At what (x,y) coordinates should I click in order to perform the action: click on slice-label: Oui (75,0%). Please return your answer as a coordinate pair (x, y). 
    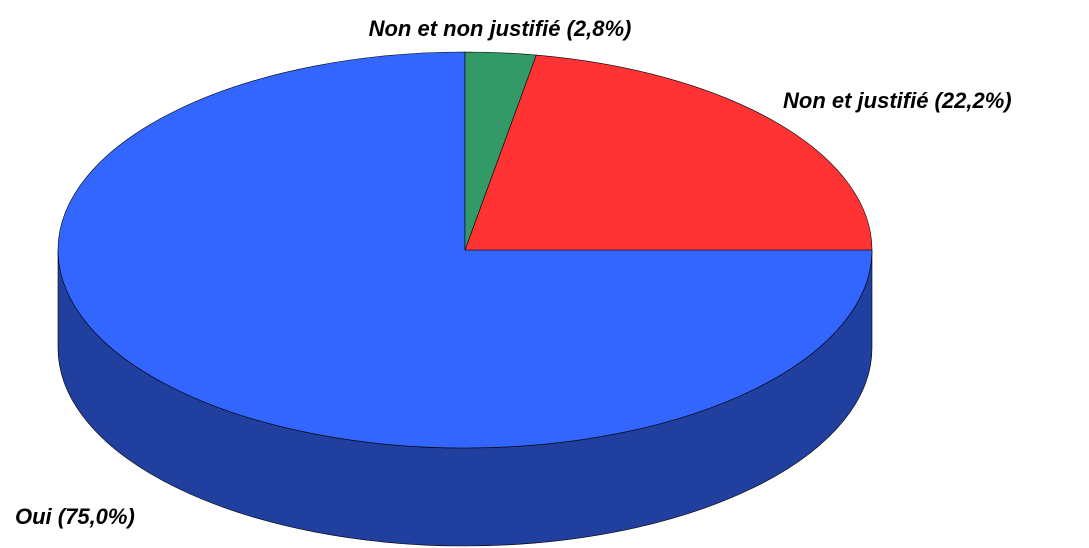
    Looking at the image, I should click on (75, 516).